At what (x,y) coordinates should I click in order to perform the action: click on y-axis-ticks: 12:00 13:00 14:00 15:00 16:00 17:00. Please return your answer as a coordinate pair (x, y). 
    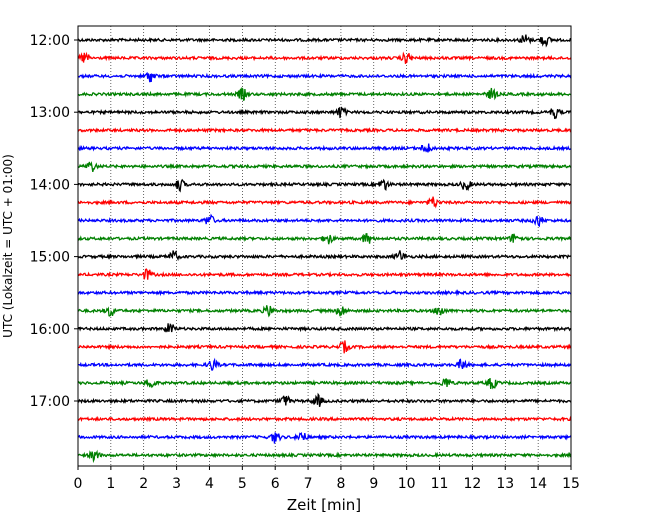
    Looking at the image, I should click on (54, 221).